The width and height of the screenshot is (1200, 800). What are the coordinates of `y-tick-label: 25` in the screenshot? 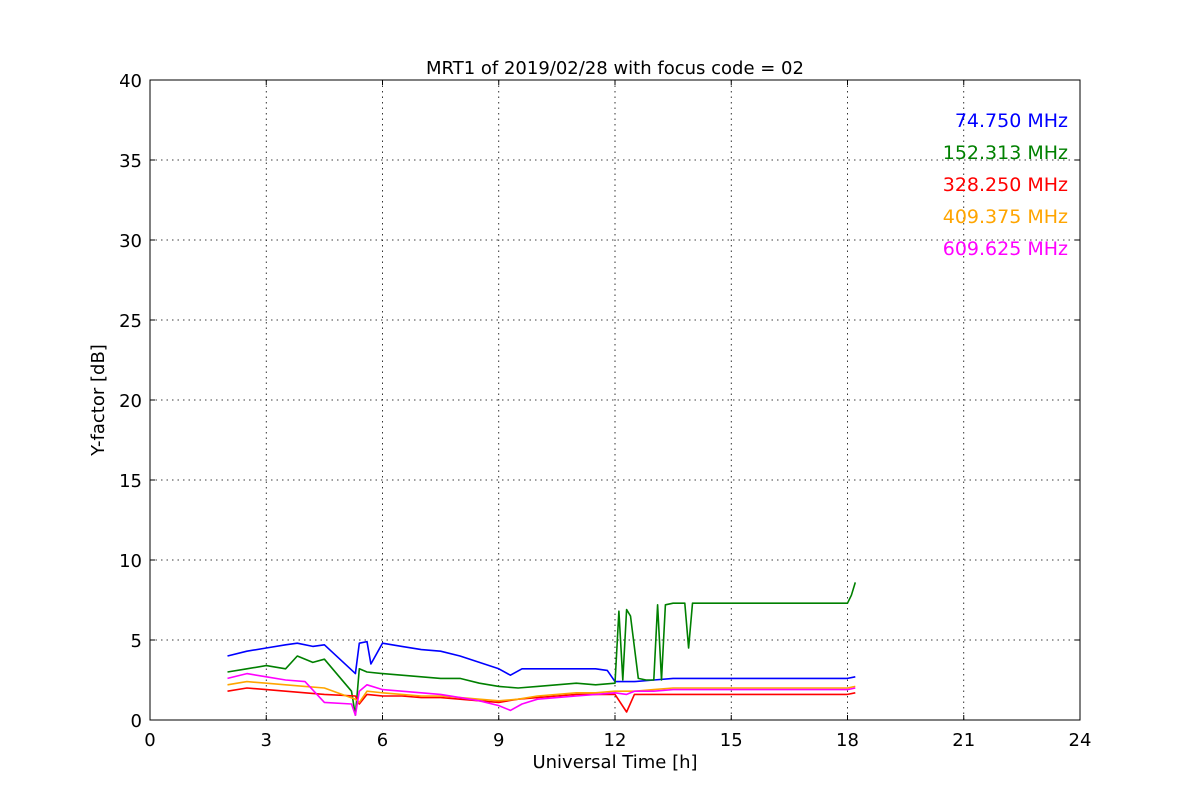 It's located at (130, 321).